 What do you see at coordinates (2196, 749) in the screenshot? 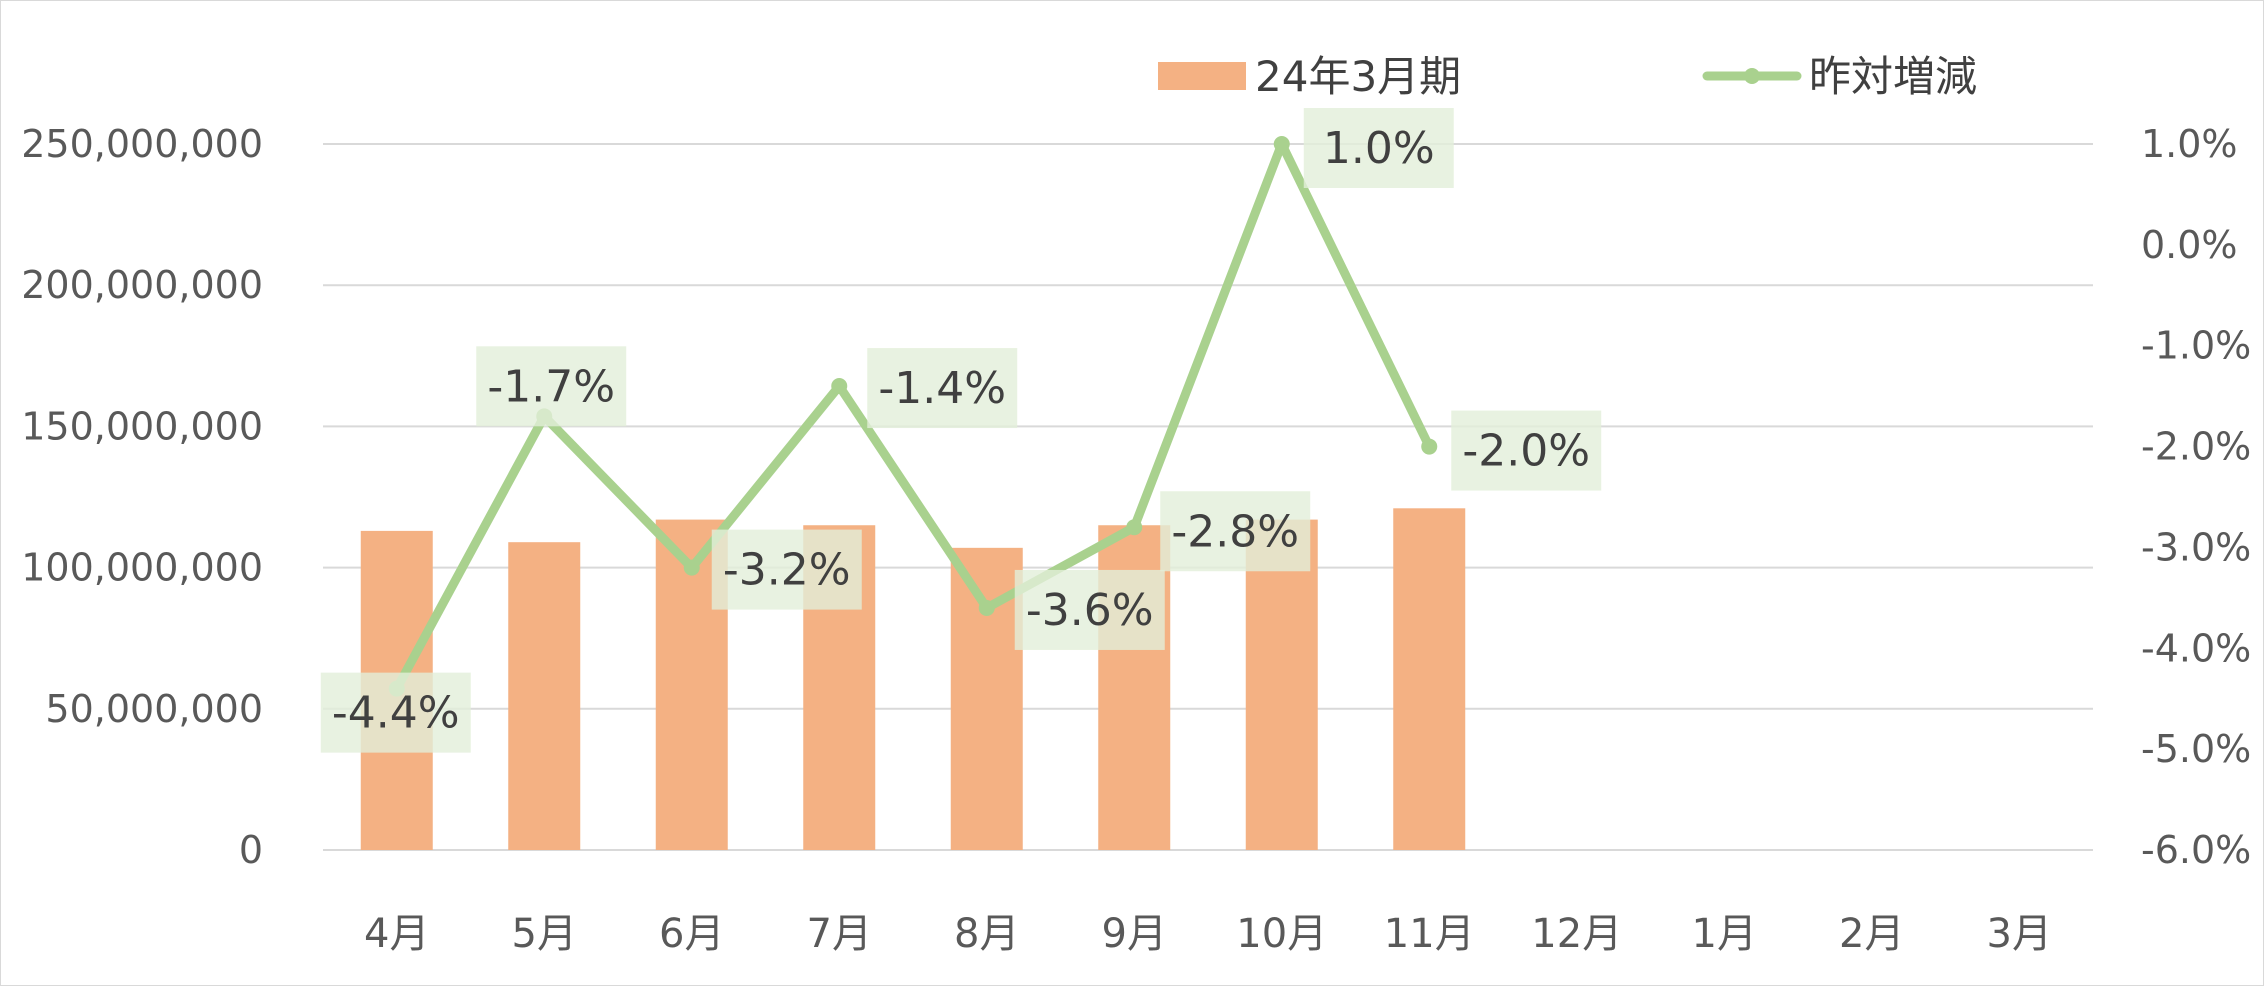
I see `right-tick-label: -5.0%` at bounding box center [2196, 749].